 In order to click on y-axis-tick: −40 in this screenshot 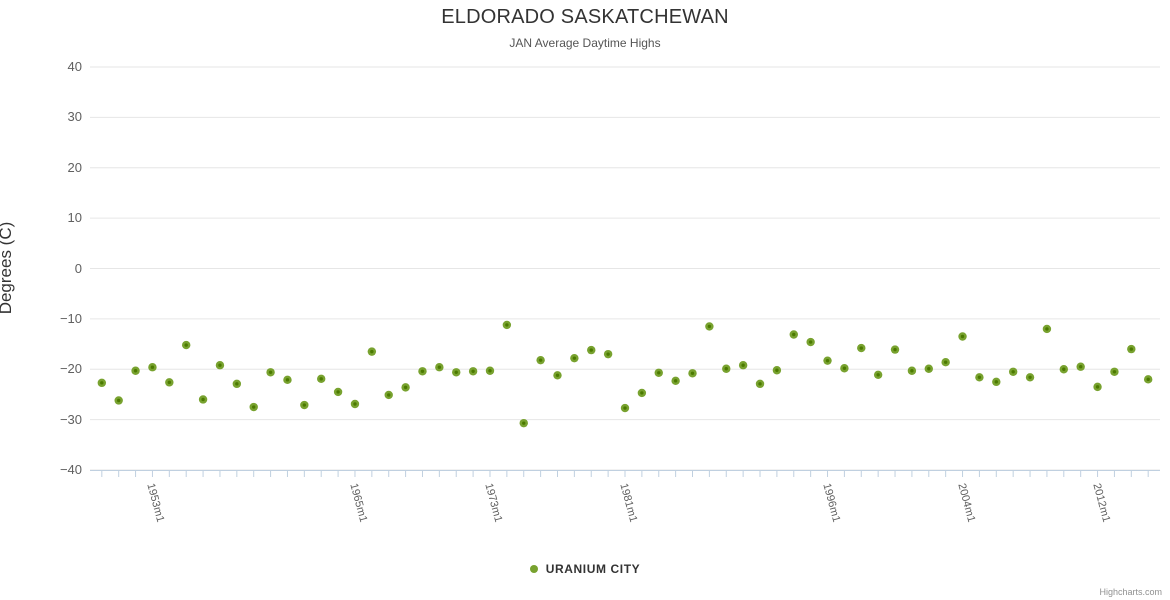, I will do `click(56, 470)`.